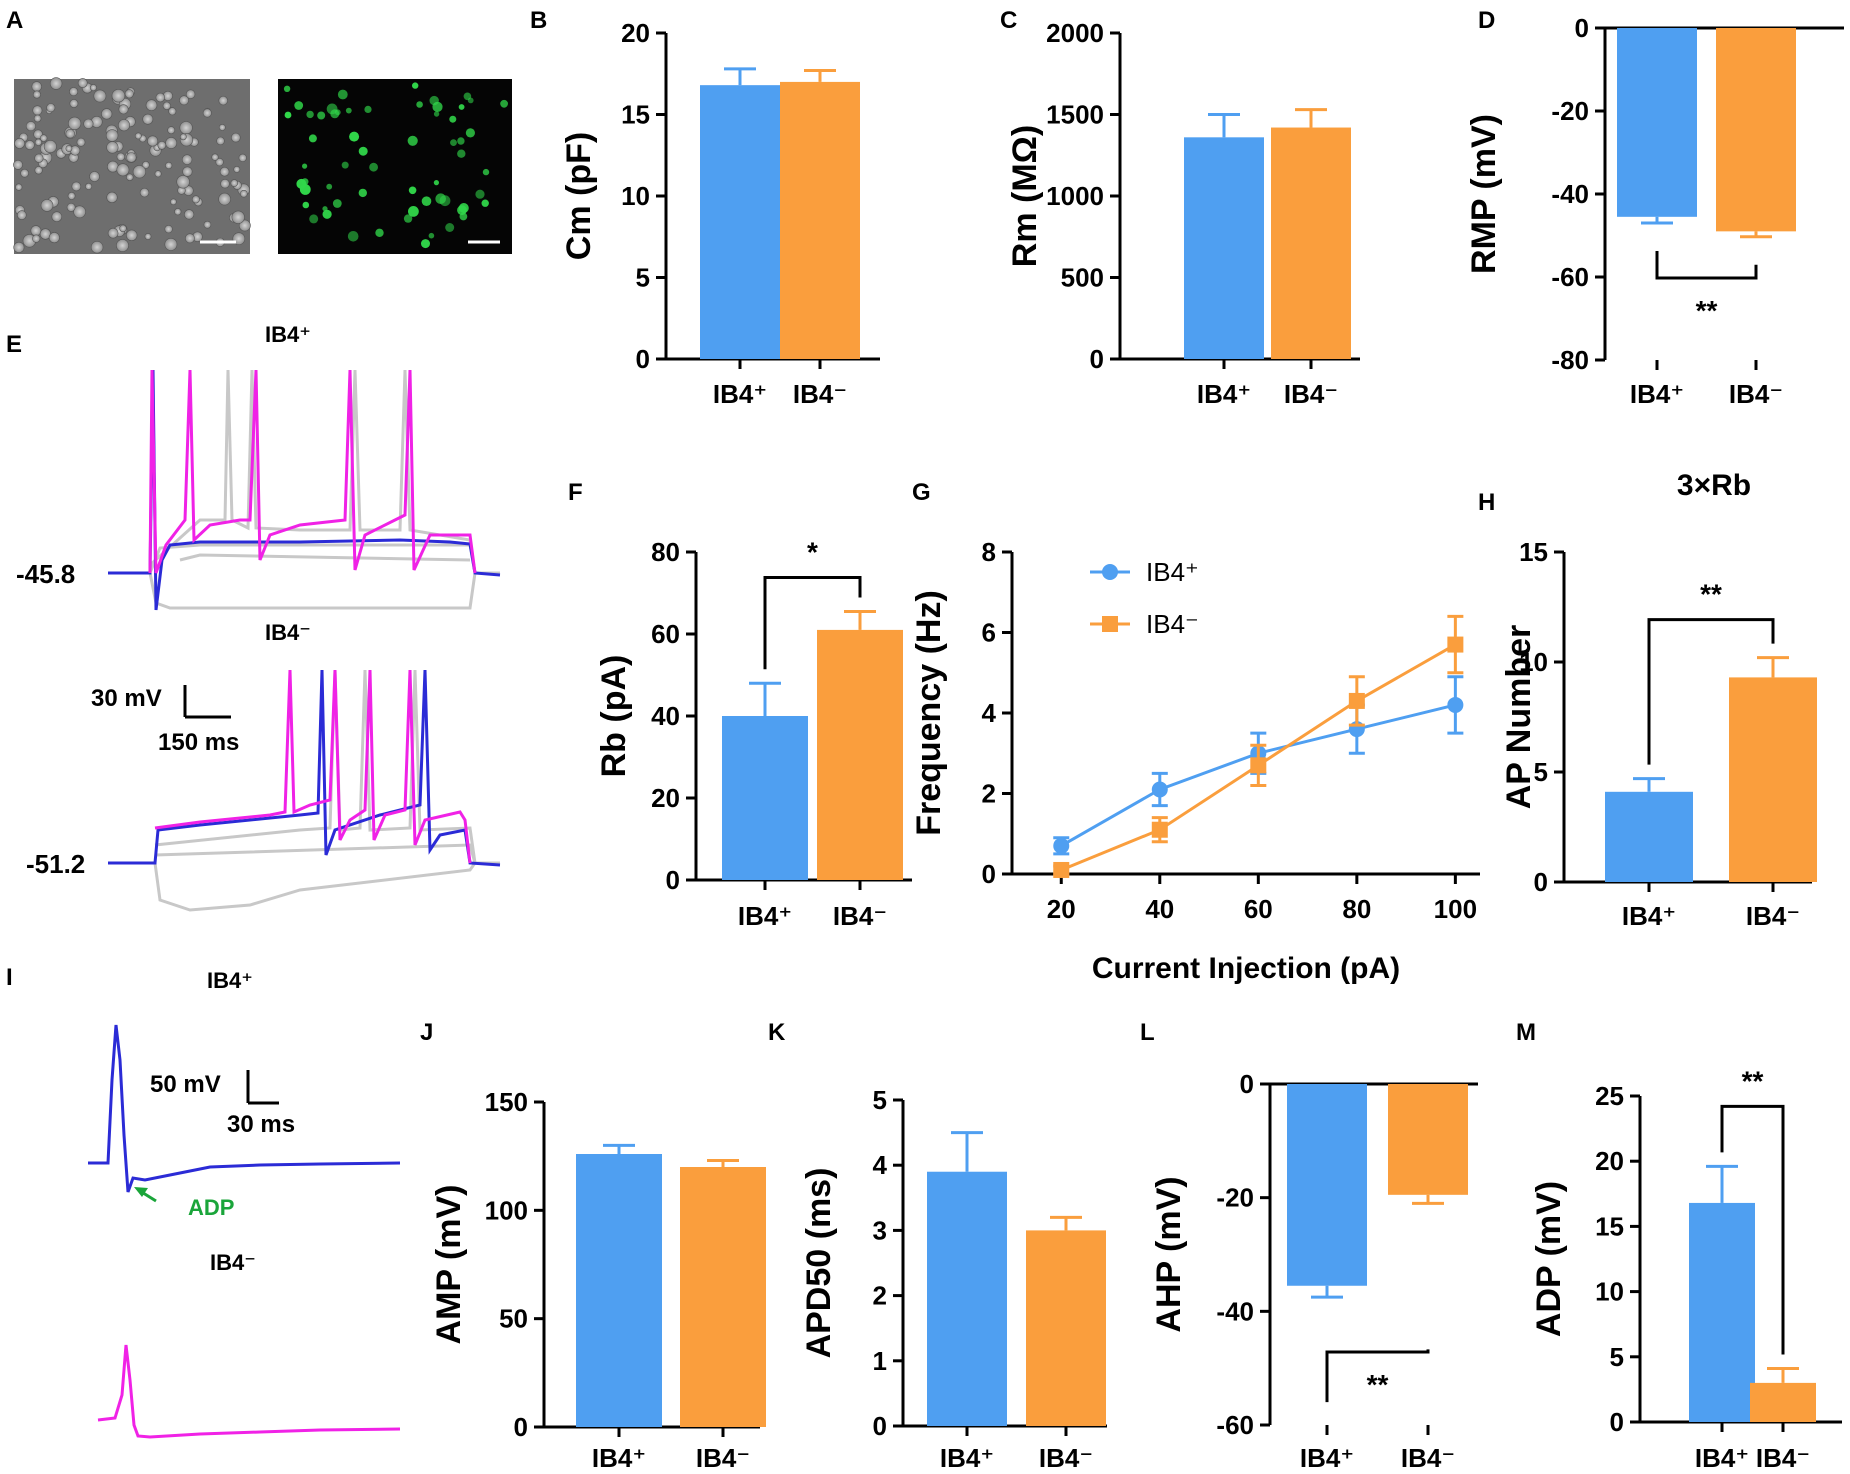 This screenshot has width=1850, height=1474. I want to click on panel-label-d: D, so click(1486, 20).